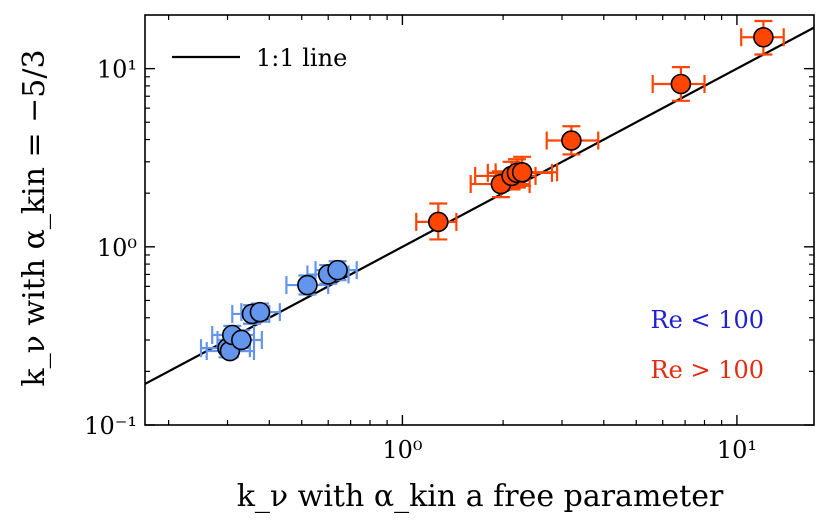 Image resolution: width=831 pixels, height=529 pixels. Describe the element at coordinates (117, 248) in the screenshot. I see `y-tick-label: 10⁰` at that location.